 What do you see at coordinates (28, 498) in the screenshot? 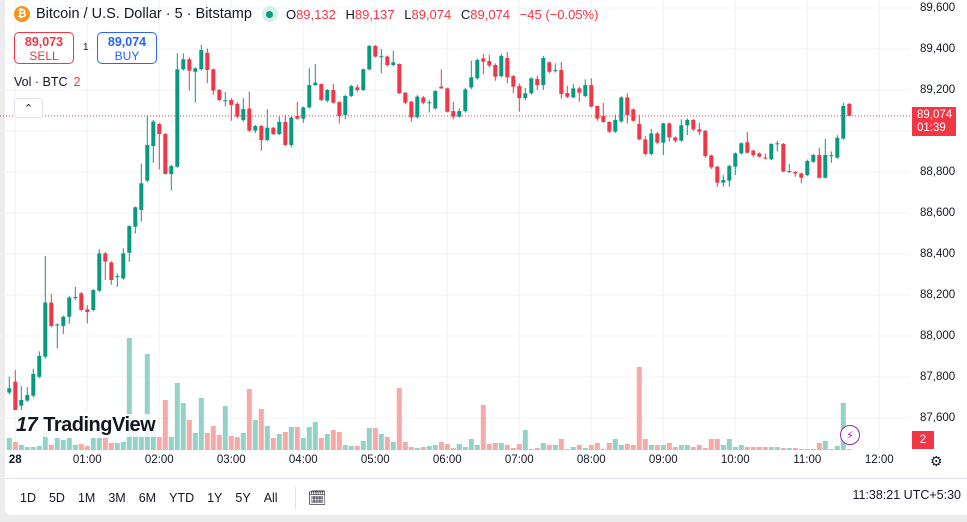
I see `range-button-1d: 1D` at bounding box center [28, 498].